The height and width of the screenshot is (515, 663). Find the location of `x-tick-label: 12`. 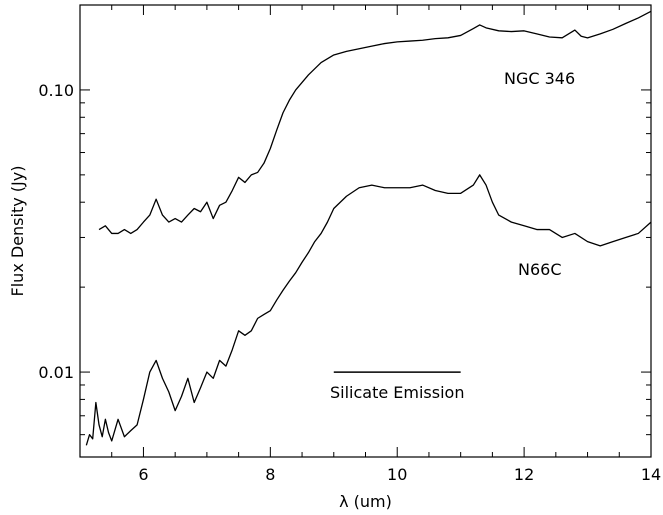

x-tick-label: 12 is located at coordinates (524, 474).